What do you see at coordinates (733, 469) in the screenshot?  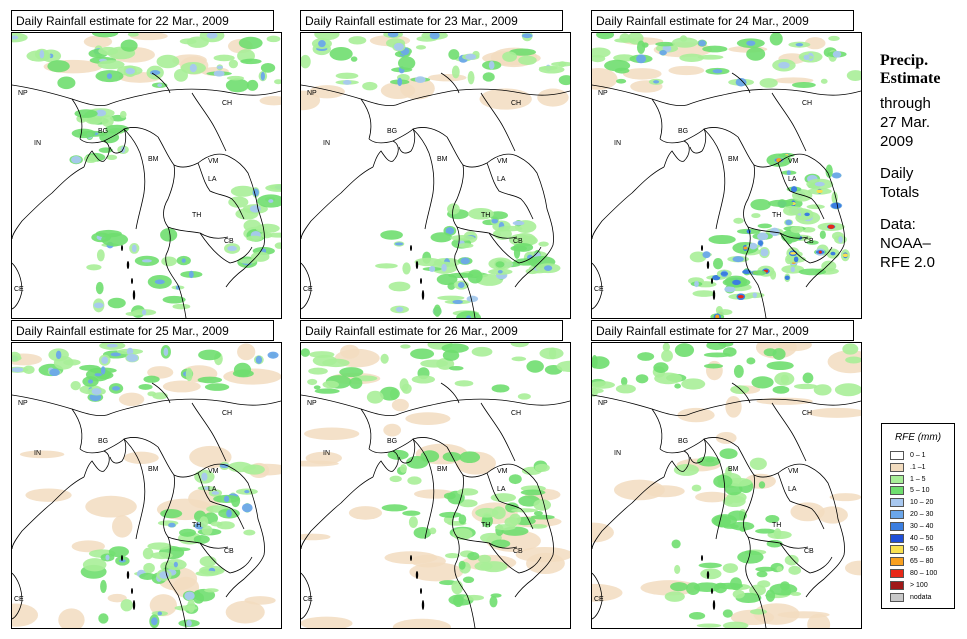 I see `country-label-bm: BM` at bounding box center [733, 469].